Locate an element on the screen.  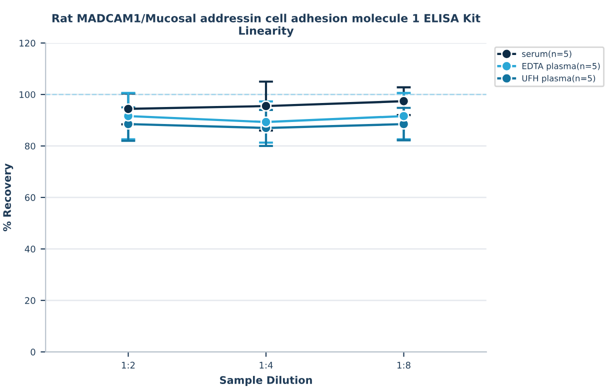
x-tick-label: 1:8 is located at coordinates (403, 365).